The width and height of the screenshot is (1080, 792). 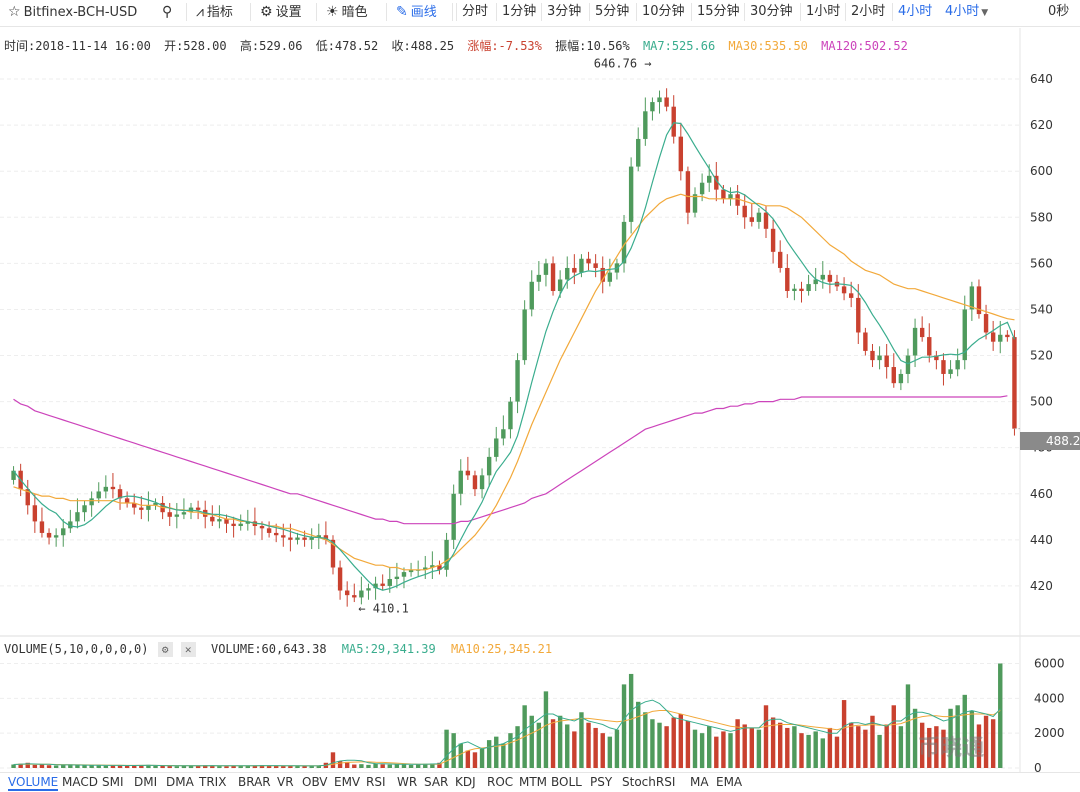 What do you see at coordinates (188, 649) in the screenshot?
I see `close-icon: ✕` at bounding box center [188, 649].